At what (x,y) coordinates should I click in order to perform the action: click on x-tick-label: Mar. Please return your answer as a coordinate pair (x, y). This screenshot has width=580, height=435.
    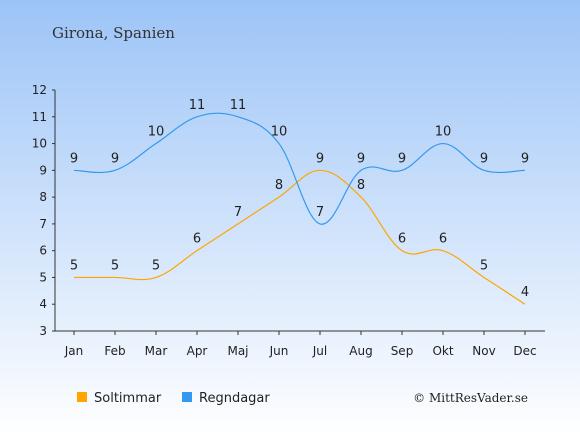
    Looking at the image, I should click on (156, 351).